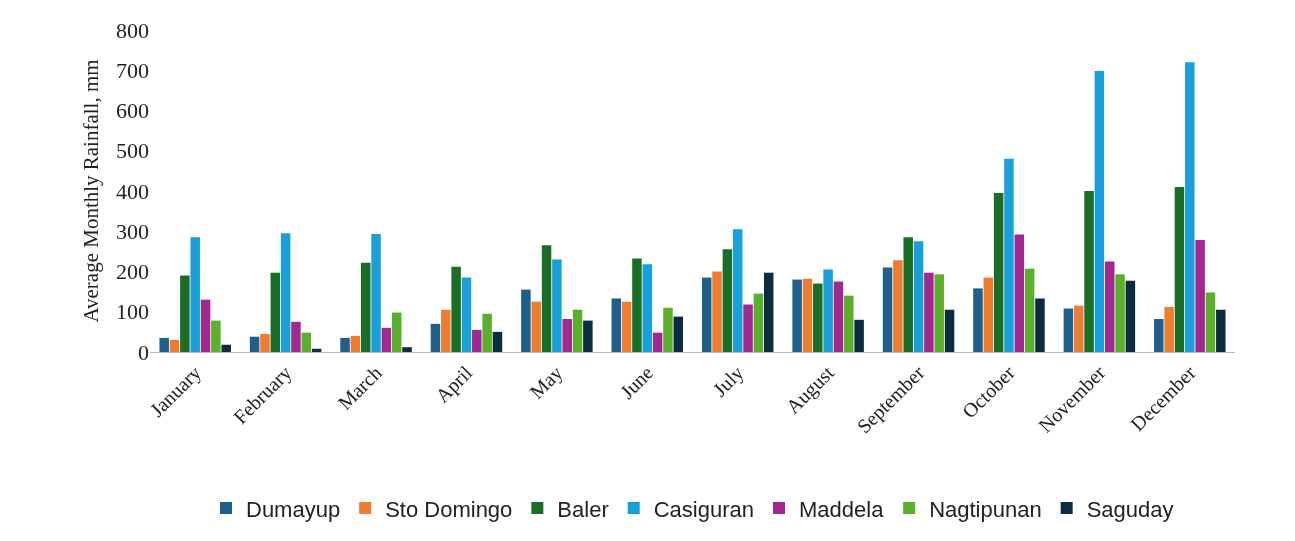 Image resolution: width=1295 pixels, height=541 pixels. Describe the element at coordinates (132, 151) in the screenshot. I see `y-tick-label: 500` at that location.